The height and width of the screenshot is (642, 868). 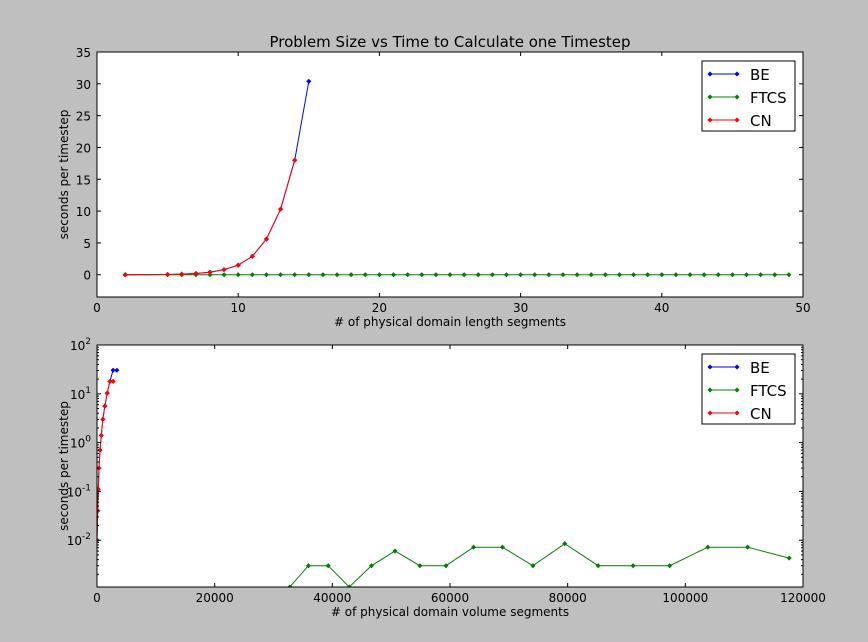 What do you see at coordinates (520, 308) in the screenshot?
I see `x-tick-label: 30` at bounding box center [520, 308].